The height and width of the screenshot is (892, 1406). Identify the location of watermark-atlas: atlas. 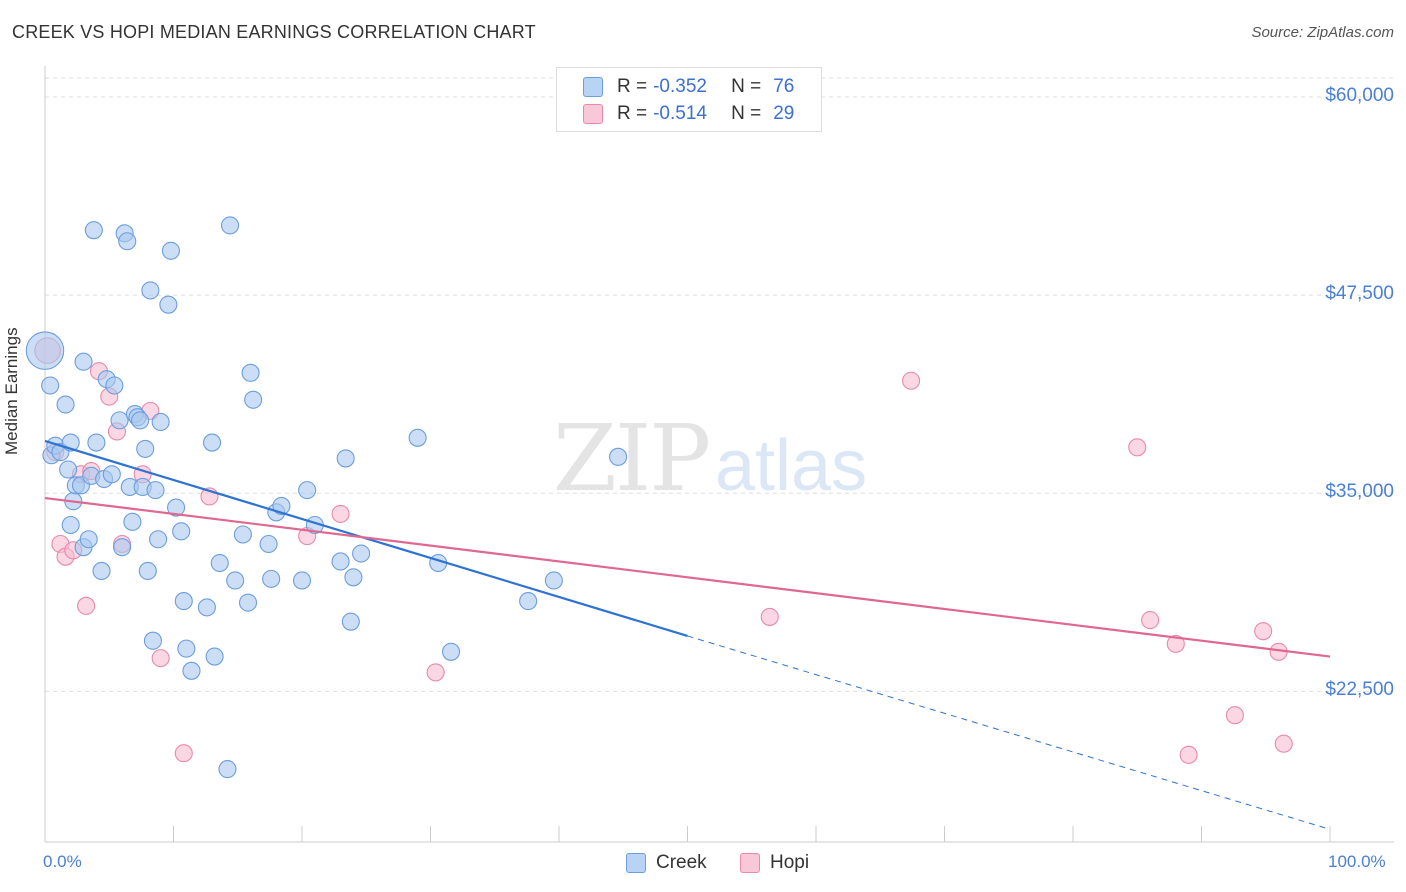
(791, 466).